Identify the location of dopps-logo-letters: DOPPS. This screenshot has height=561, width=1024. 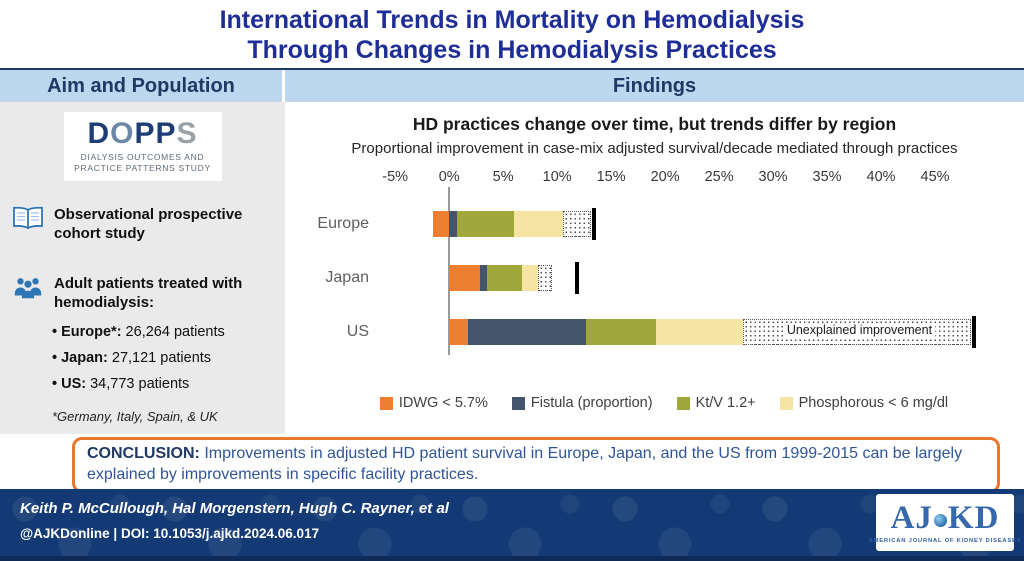
(143, 134).